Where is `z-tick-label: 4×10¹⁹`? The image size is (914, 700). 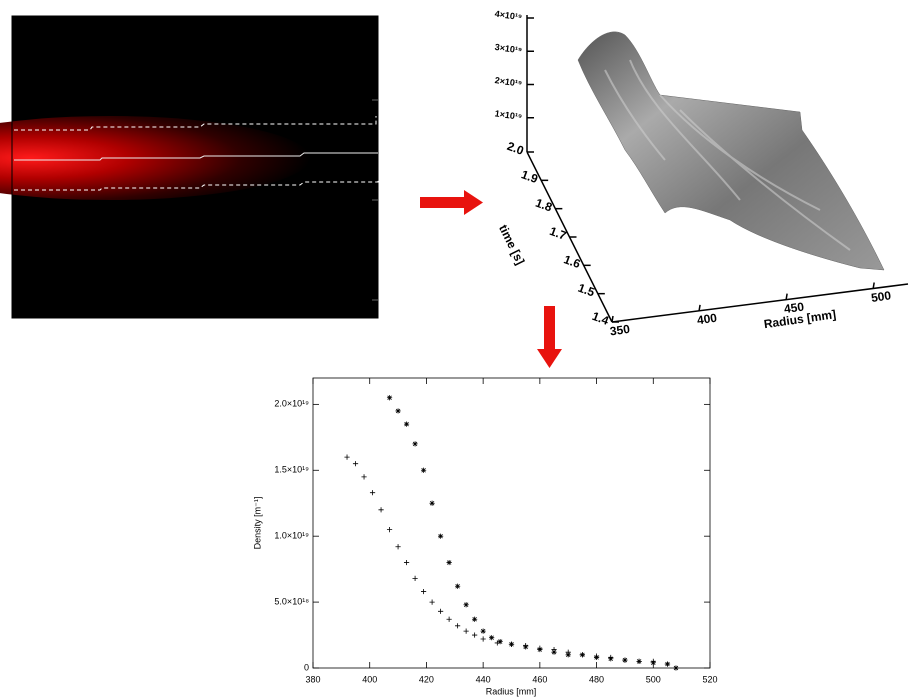
z-tick-label: 4×10¹⁹ is located at coordinates (508, 16).